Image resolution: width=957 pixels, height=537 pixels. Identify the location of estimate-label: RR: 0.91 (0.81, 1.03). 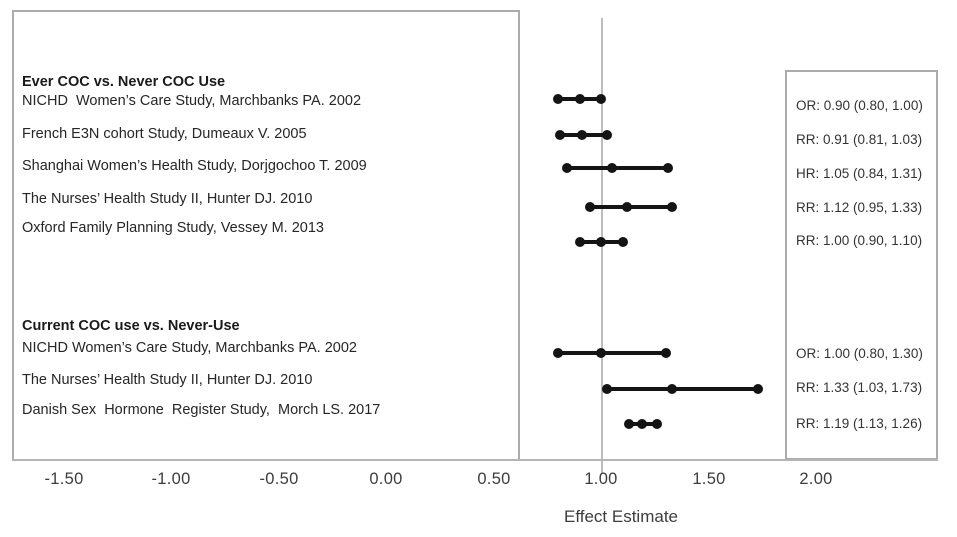
(859, 139).